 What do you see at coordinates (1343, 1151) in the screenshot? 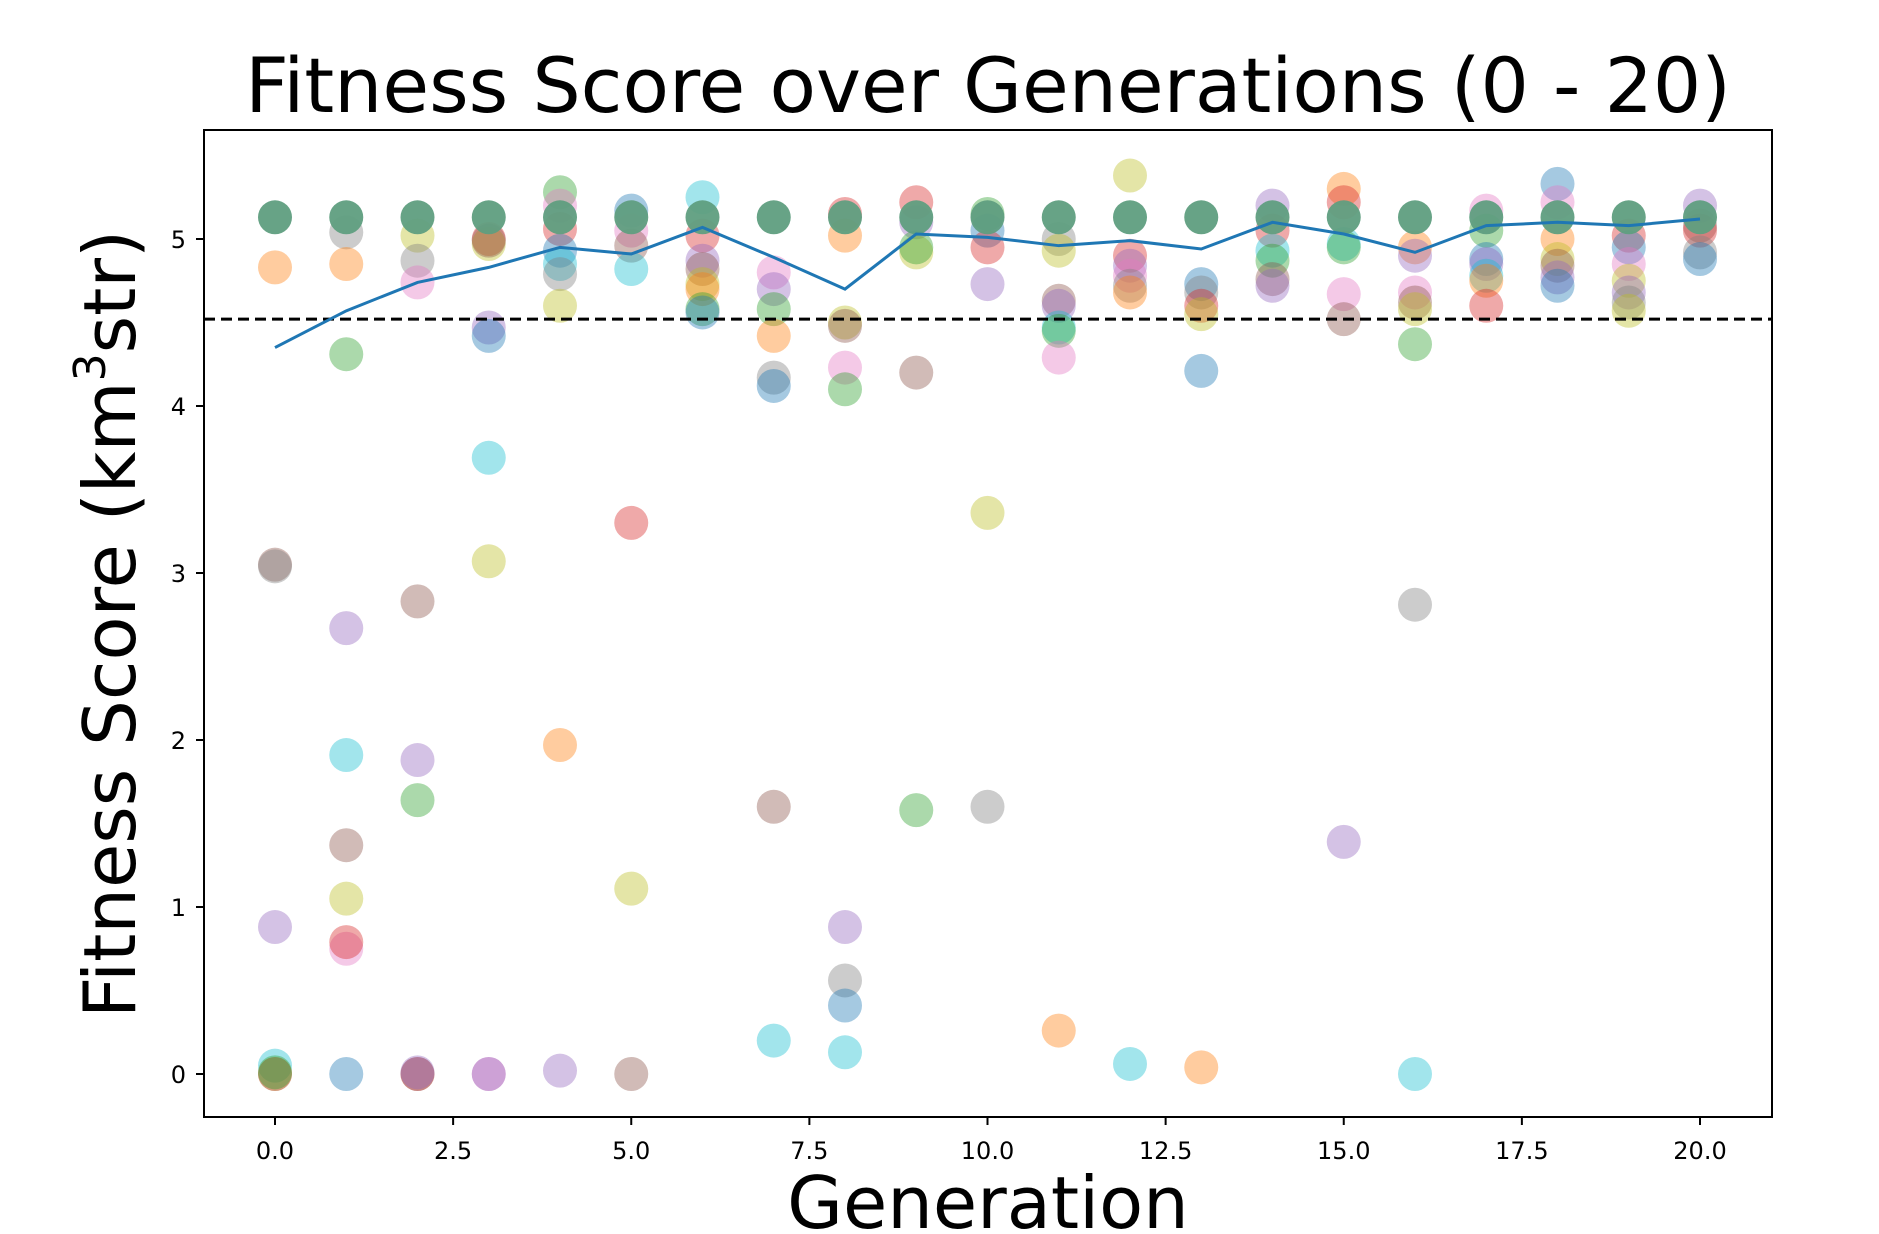
I see `x-tick-label: 15.0` at bounding box center [1343, 1151].